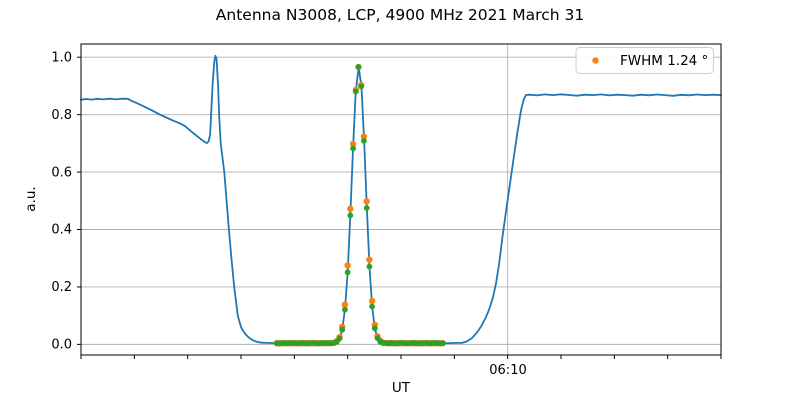  I want to click on y-axis-label: a.u., so click(31, 198).